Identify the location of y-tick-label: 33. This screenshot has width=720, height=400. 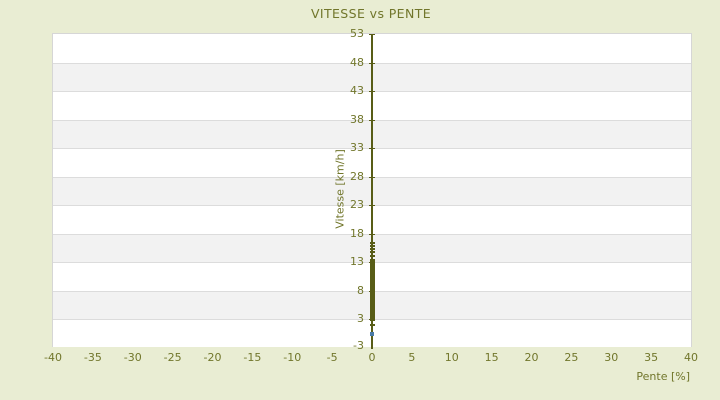
(357, 147).